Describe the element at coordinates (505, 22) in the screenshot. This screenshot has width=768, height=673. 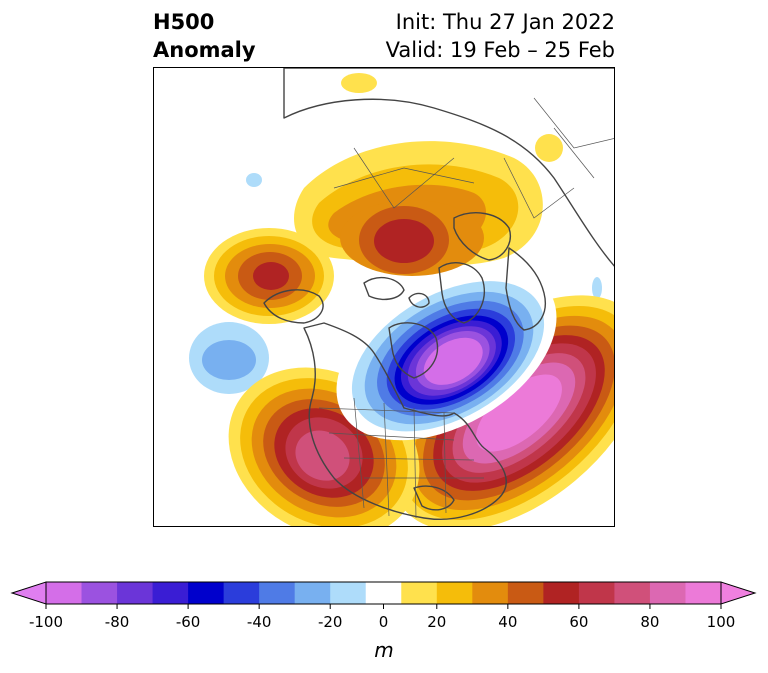
I see `title-init-date: Init: Thu 27 Jan 2022` at that location.